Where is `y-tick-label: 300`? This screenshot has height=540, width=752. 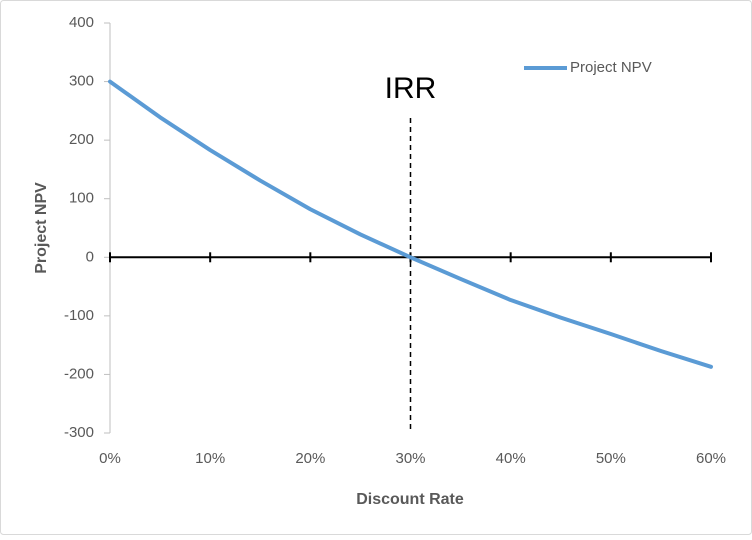
y-tick-label: 300 is located at coordinates (81, 81).